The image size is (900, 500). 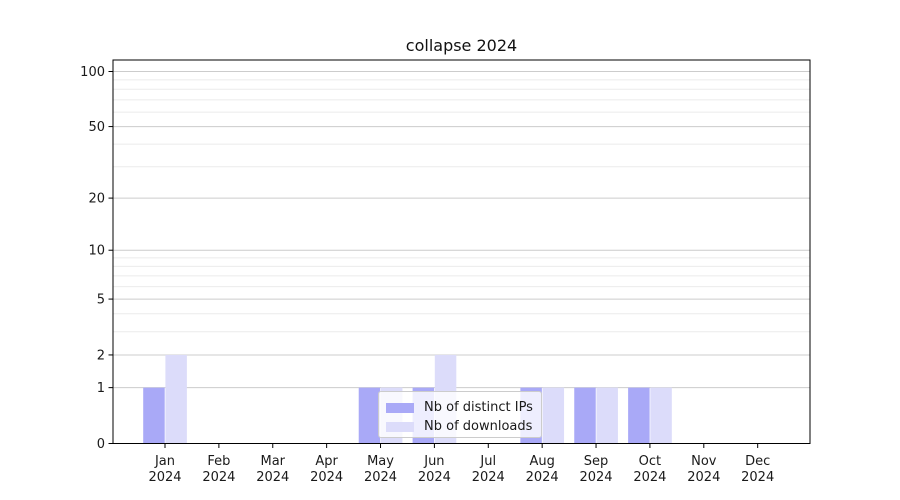 I want to click on y-tick-label: 100, so click(x=92, y=72).